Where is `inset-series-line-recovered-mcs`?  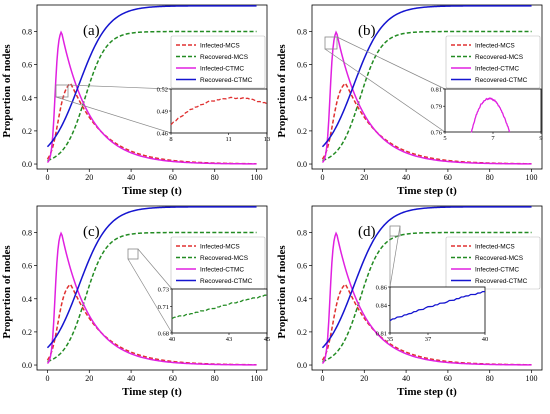 inset-series-line-recovered-mcs is located at coordinates (219, 307).